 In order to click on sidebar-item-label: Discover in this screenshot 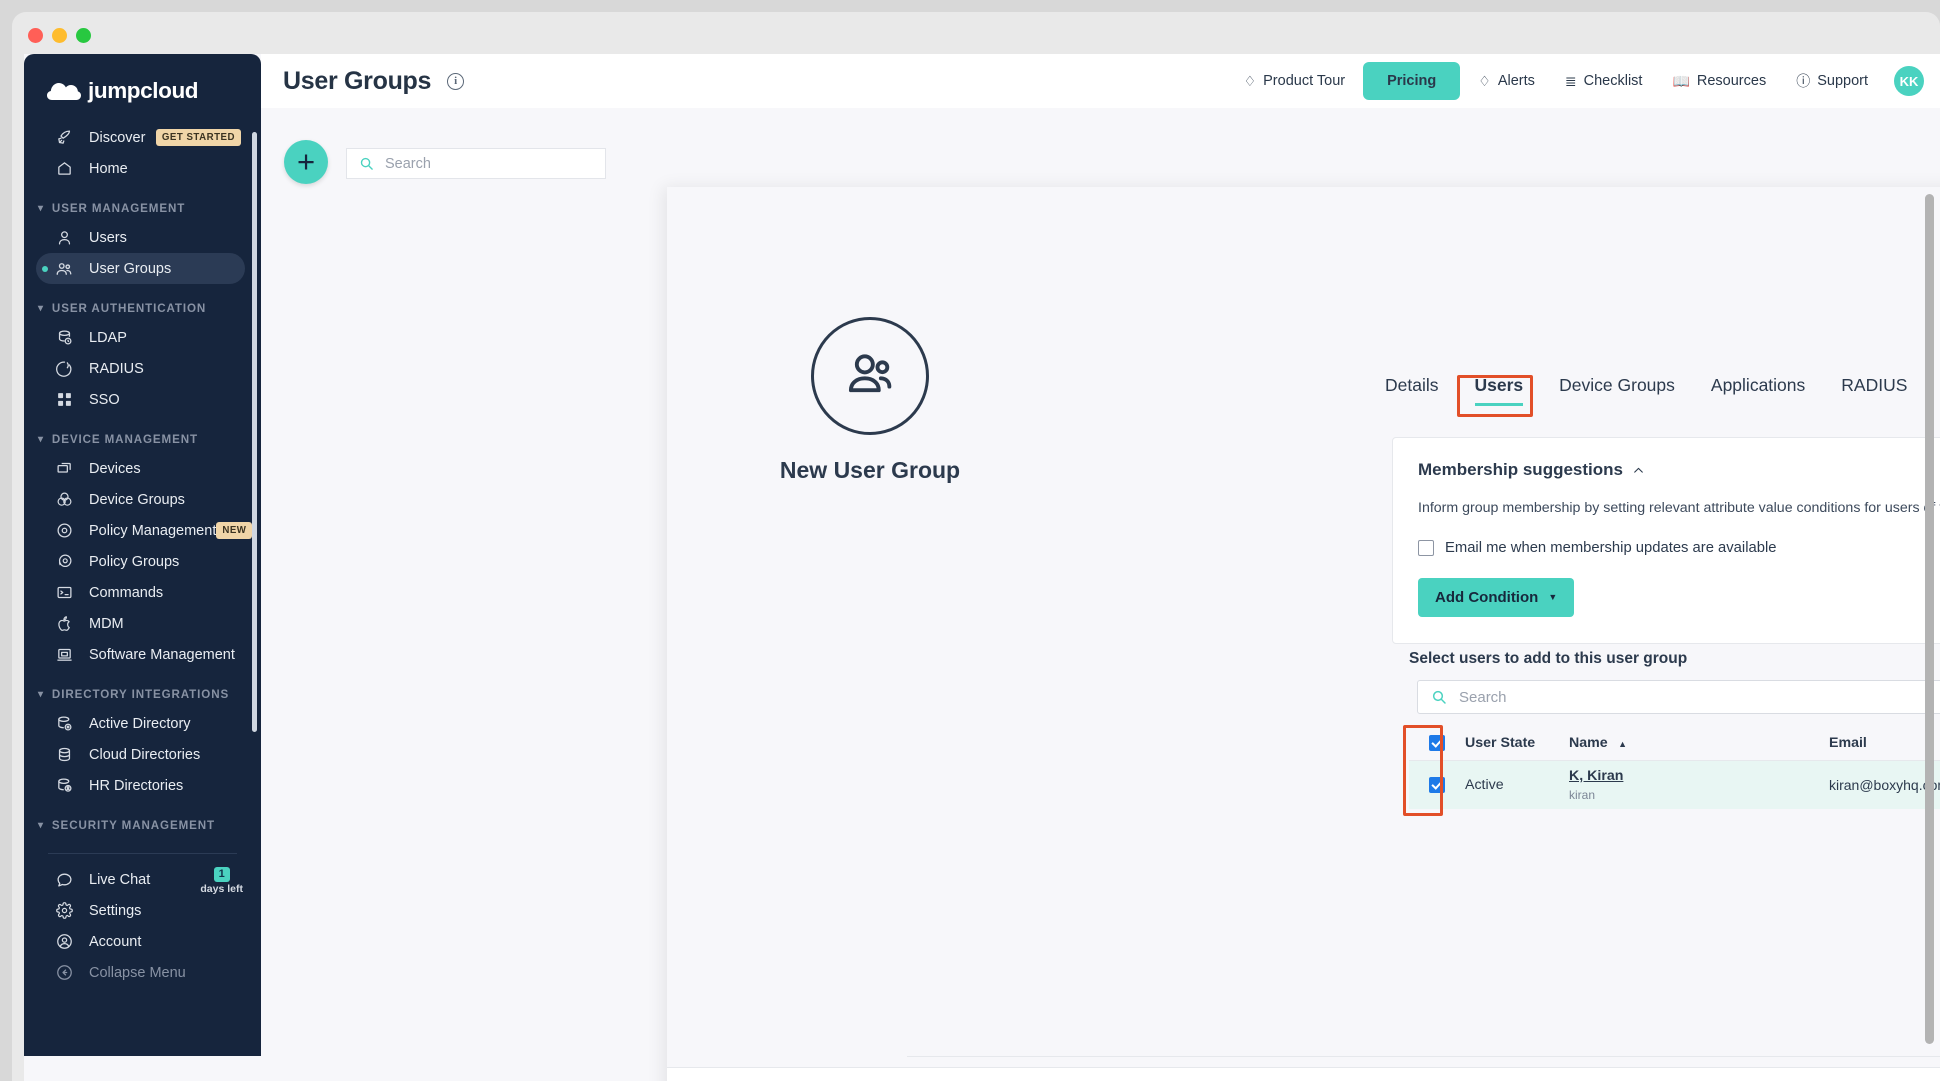, I will do `click(117, 137)`.